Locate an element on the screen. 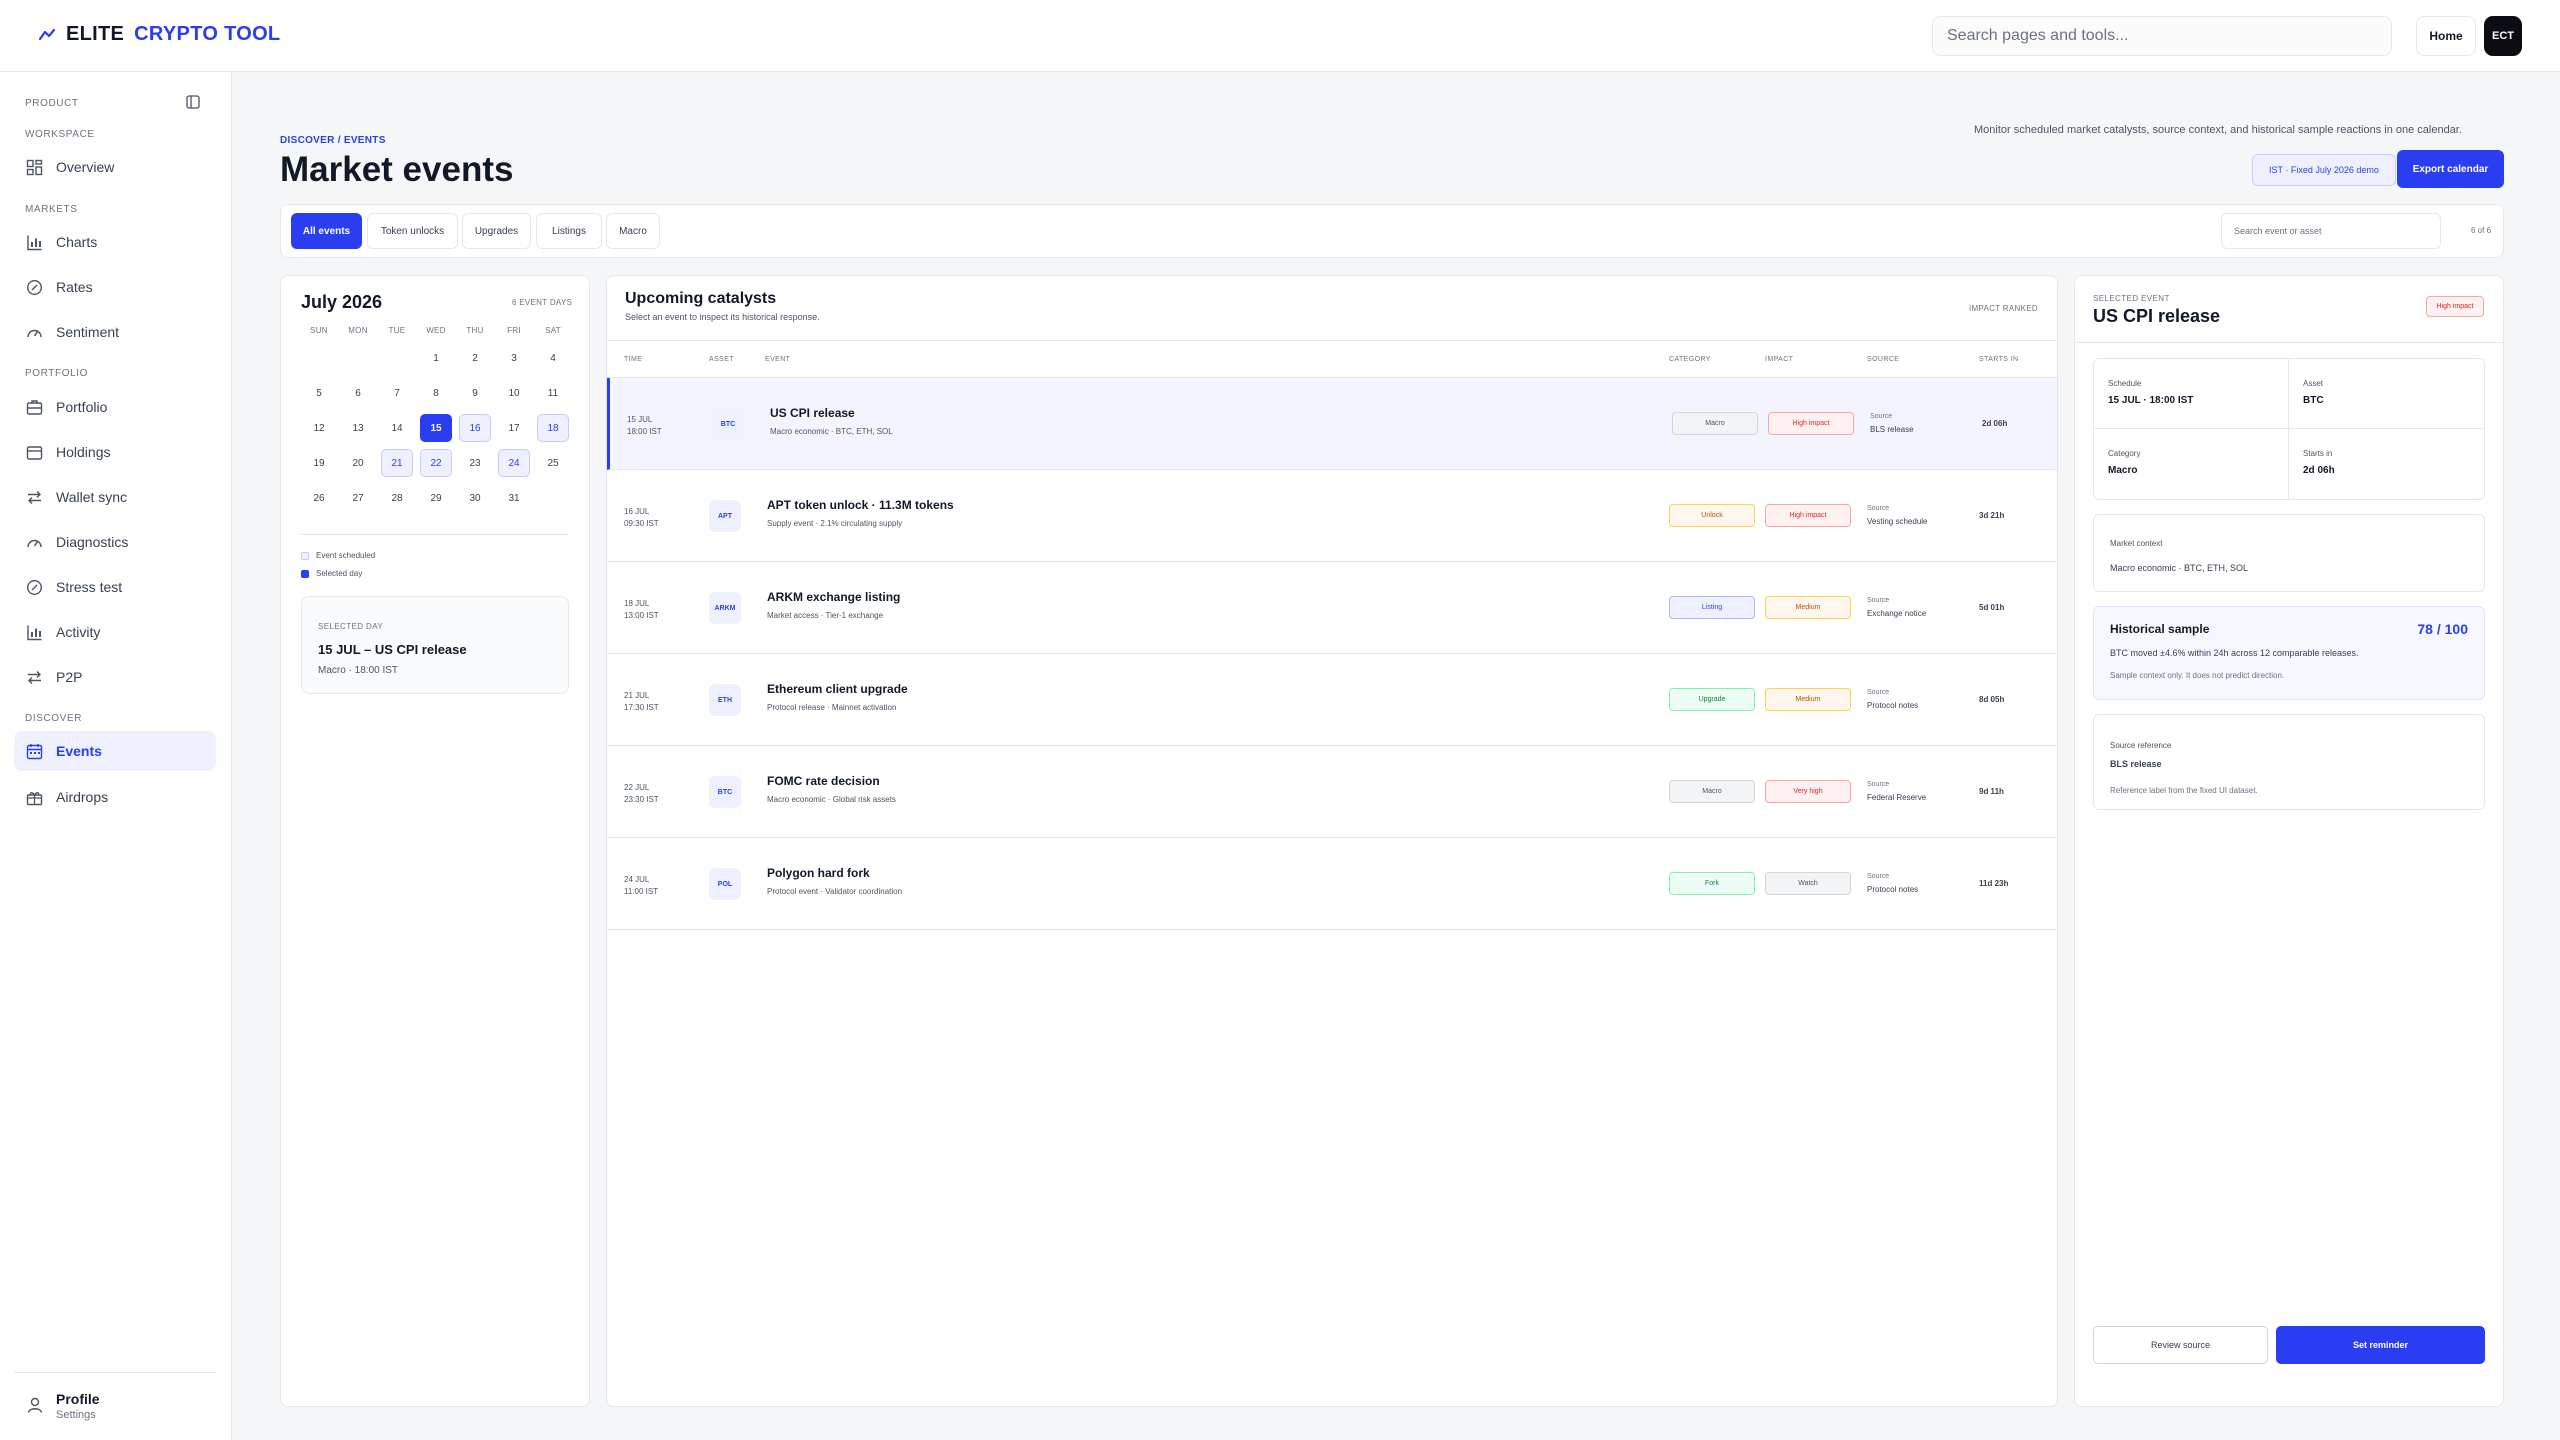 This screenshot has width=2560, height=1440. event-name: ARKM exchange listing is located at coordinates (834, 597).